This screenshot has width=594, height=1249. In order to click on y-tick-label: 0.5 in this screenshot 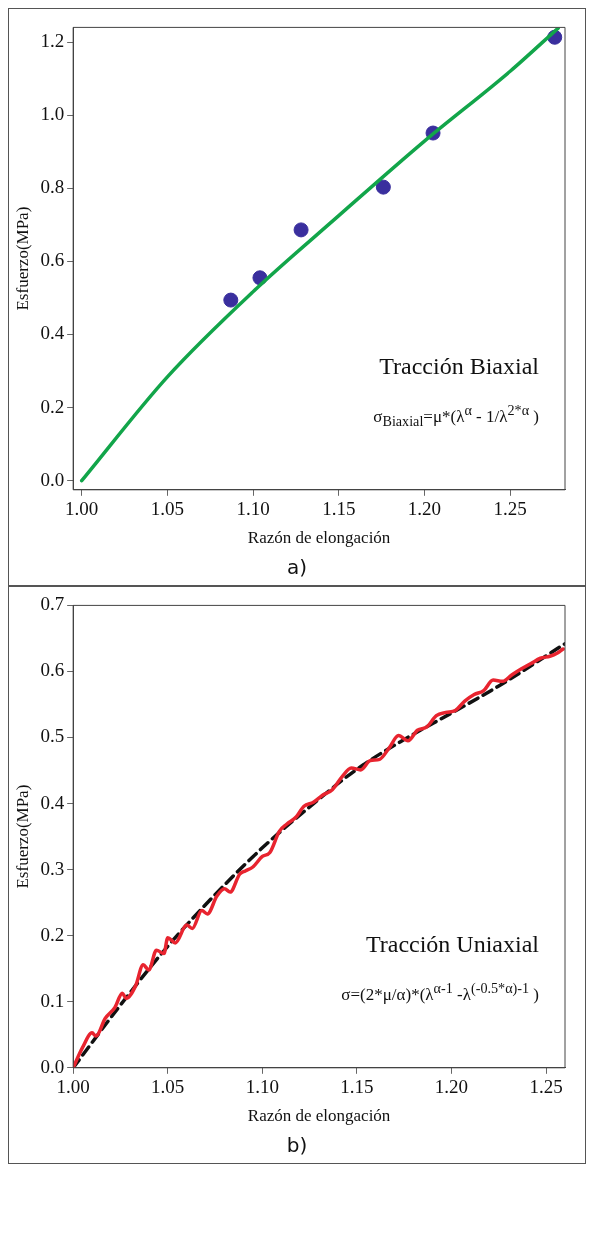, I will do `click(52, 736)`.